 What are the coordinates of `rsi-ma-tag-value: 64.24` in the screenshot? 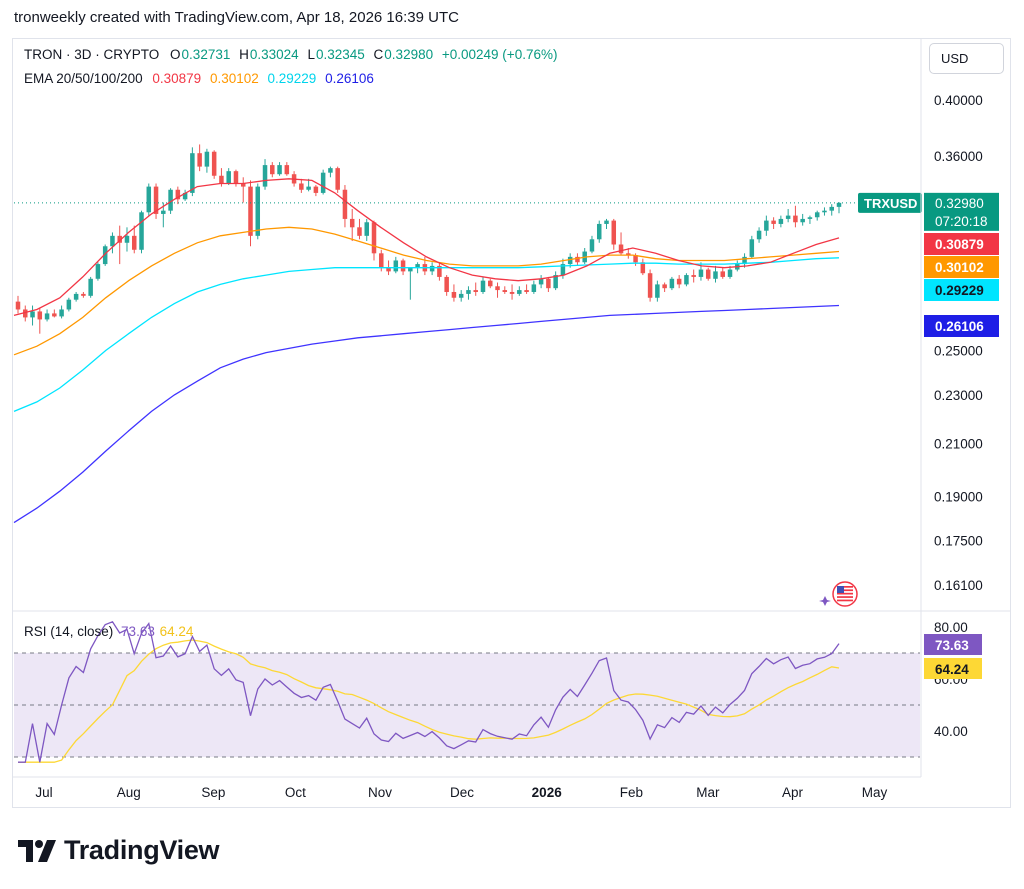 It's located at (952, 669).